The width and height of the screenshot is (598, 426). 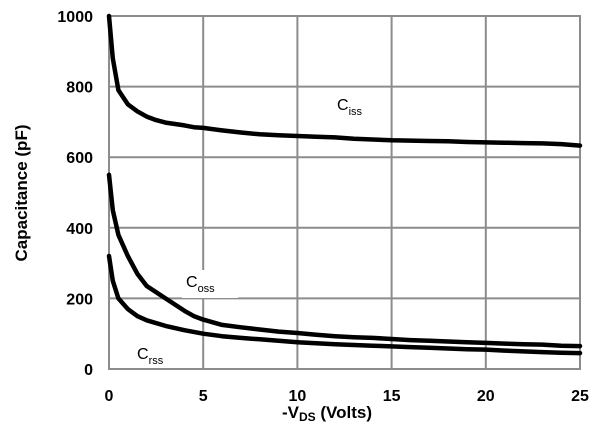 What do you see at coordinates (344, 412) in the screenshot?
I see `x-axis-label-suffix: (Volts)` at bounding box center [344, 412].